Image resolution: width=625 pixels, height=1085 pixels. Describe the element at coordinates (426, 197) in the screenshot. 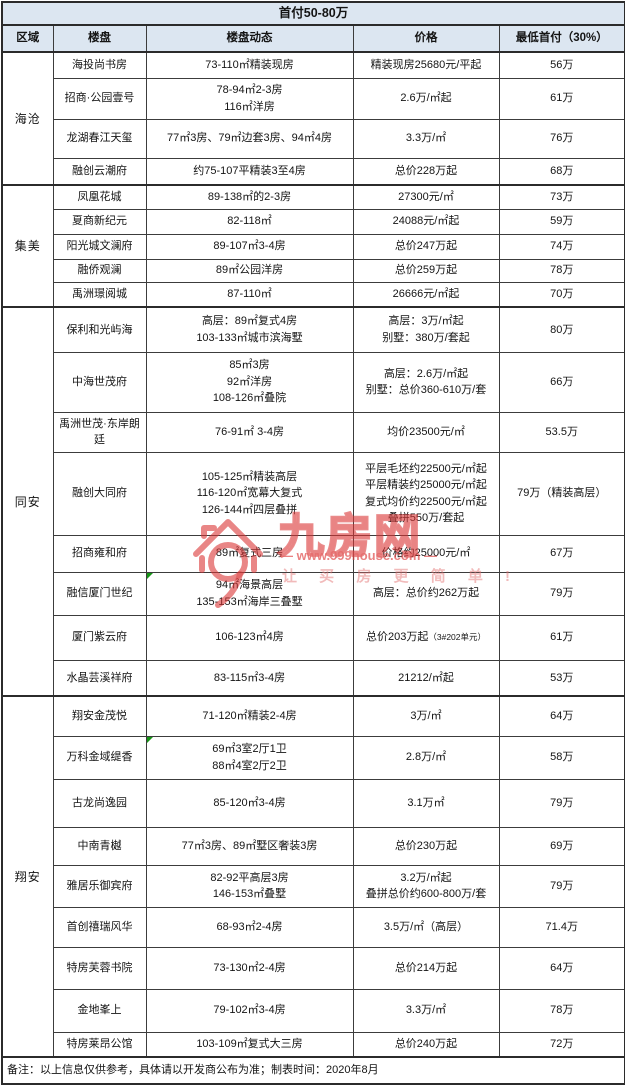

I see `price-cell: 27300元/㎡` at that location.